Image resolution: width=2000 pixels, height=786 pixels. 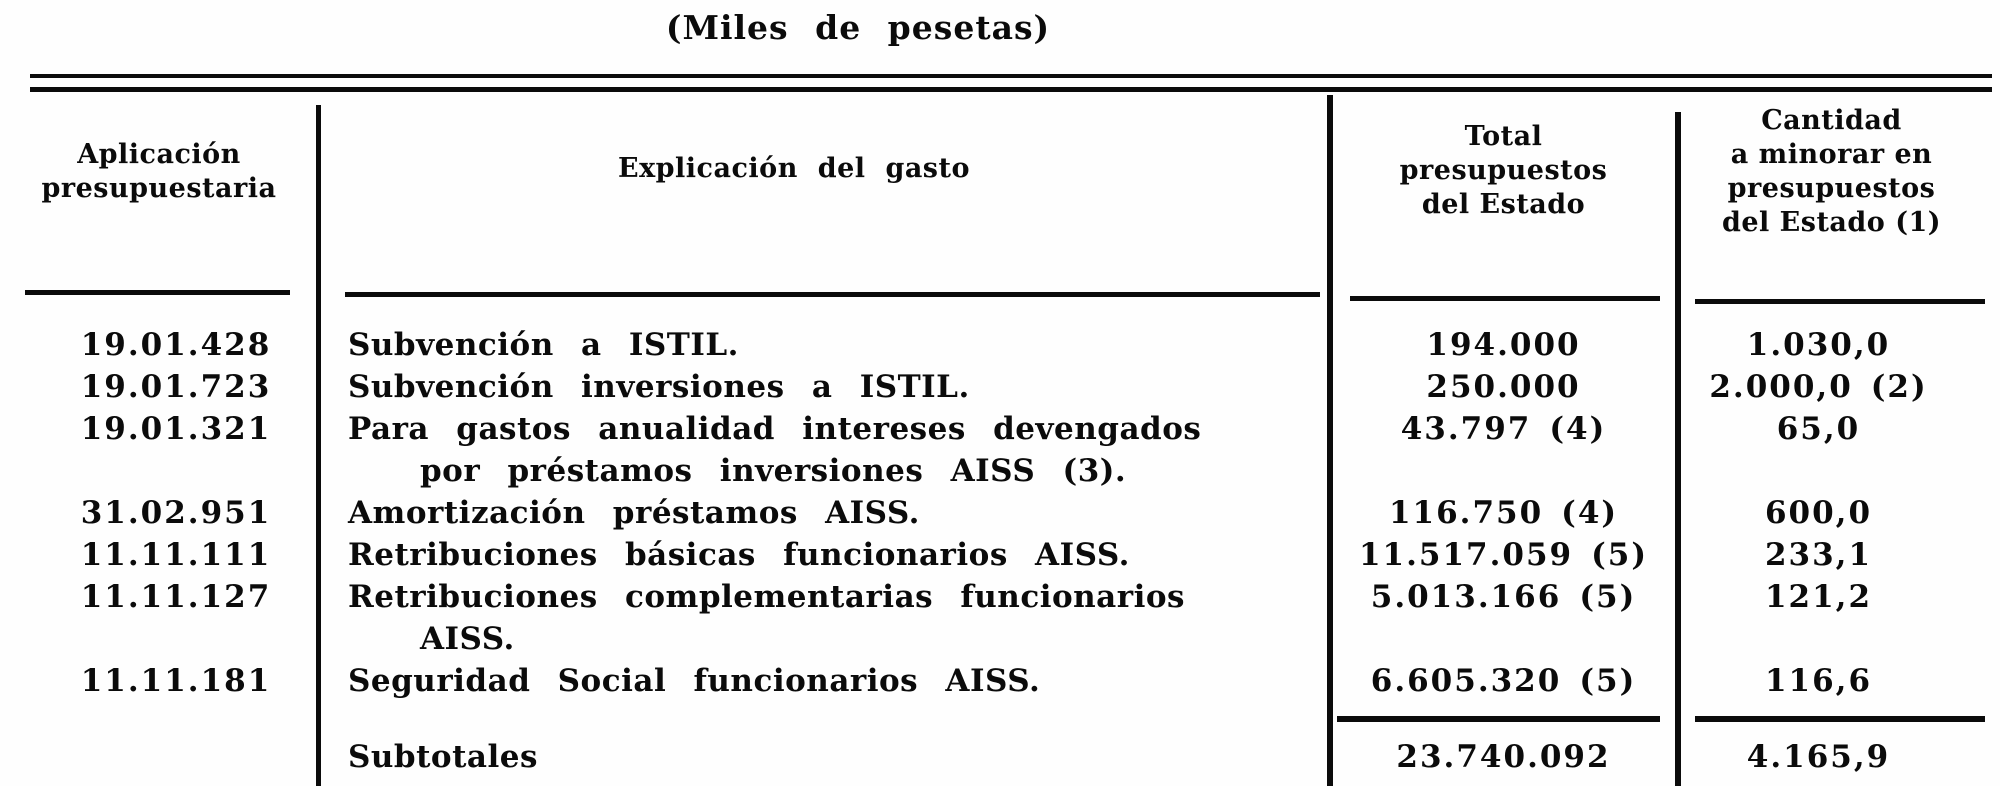 What do you see at coordinates (1505, 298) in the screenshot?
I see `header-underline-col3` at bounding box center [1505, 298].